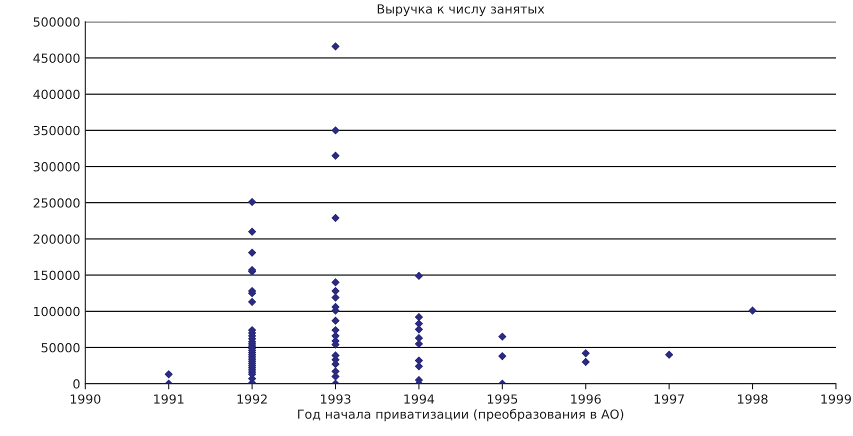 Image resolution: width=853 pixels, height=436 pixels. What do you see at coordinates (57, 131) in the screenshot?
I see `y-tick-label: 350000` at bounding box center [57, 131].